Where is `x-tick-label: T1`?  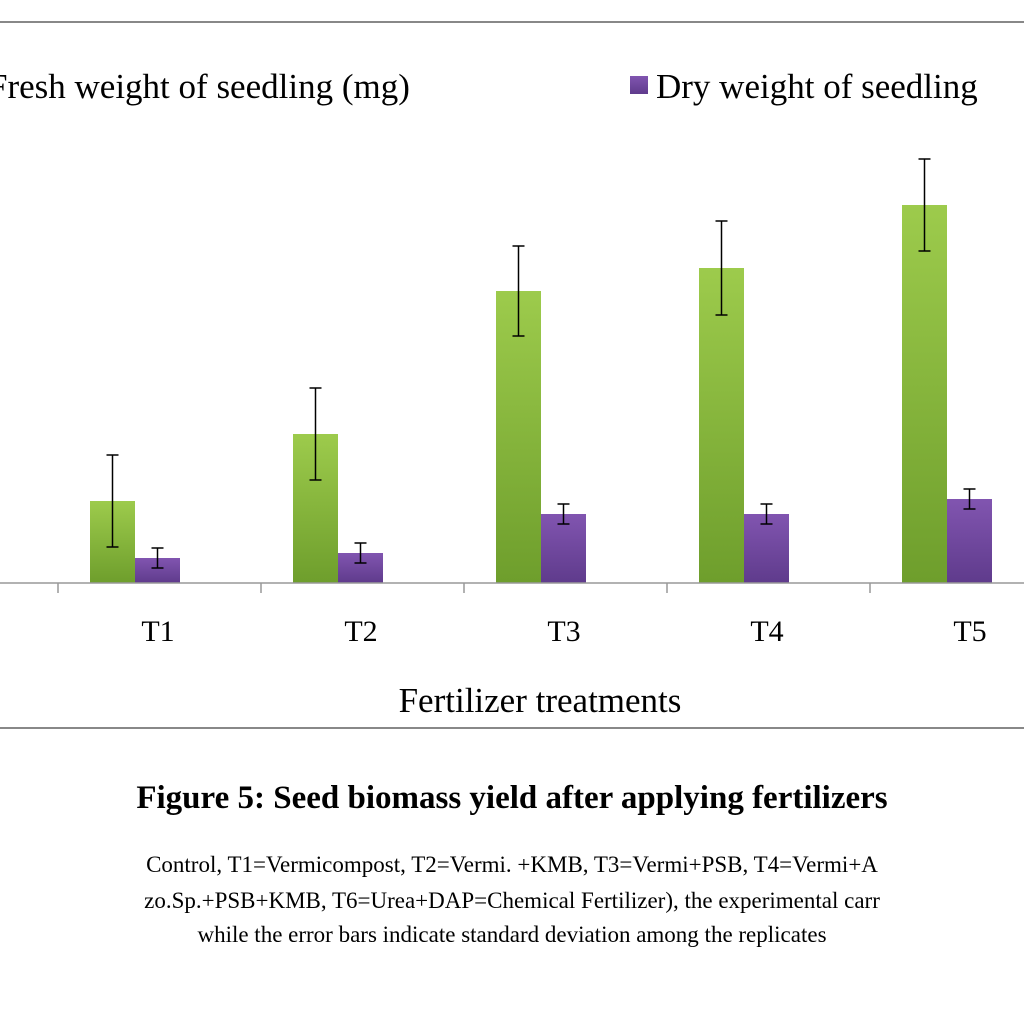
x-tick-label: T1 is located at coordinates (157, 631).